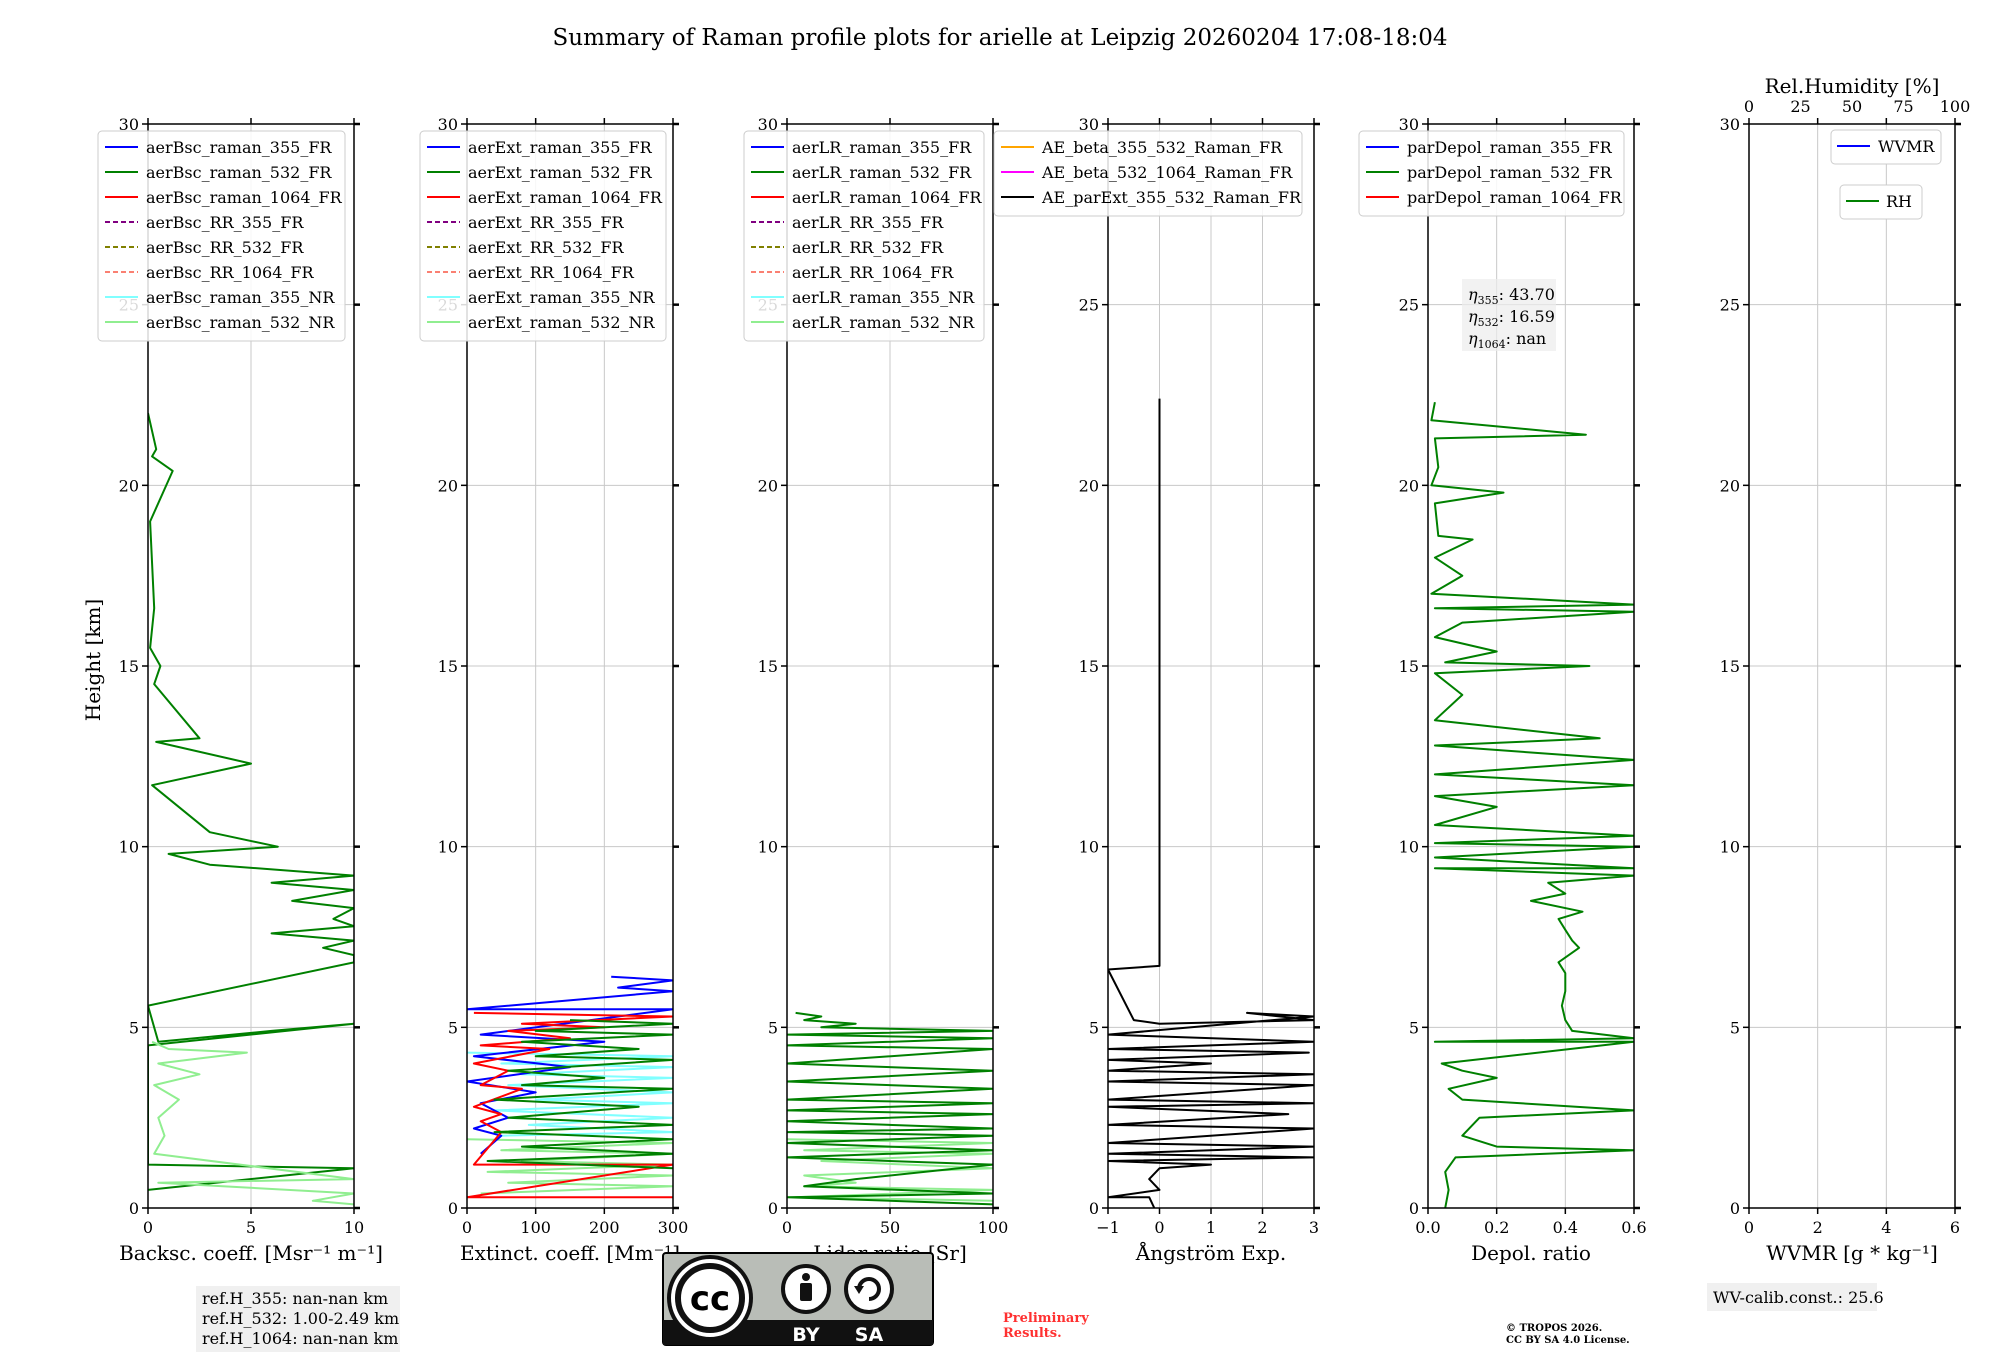  I want to click on grid-wv, so click(1852, 666).